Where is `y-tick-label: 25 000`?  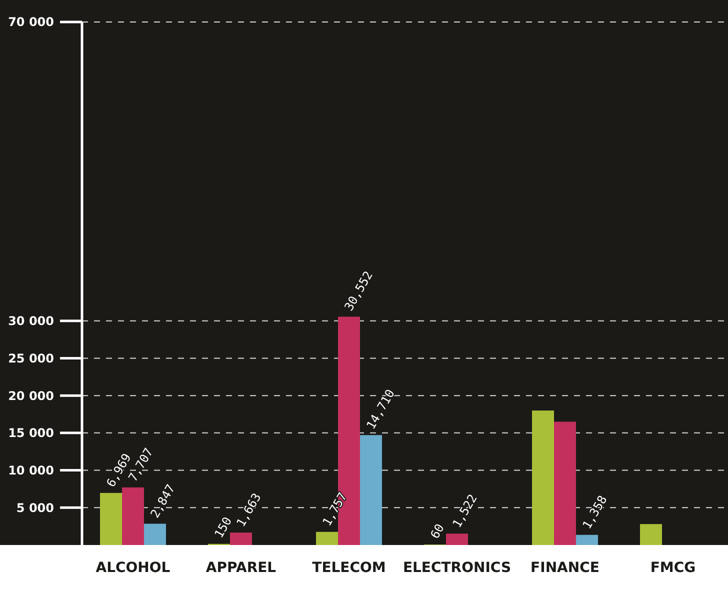 y-tick-label: 25 000 is located at coordinates (31, 358).